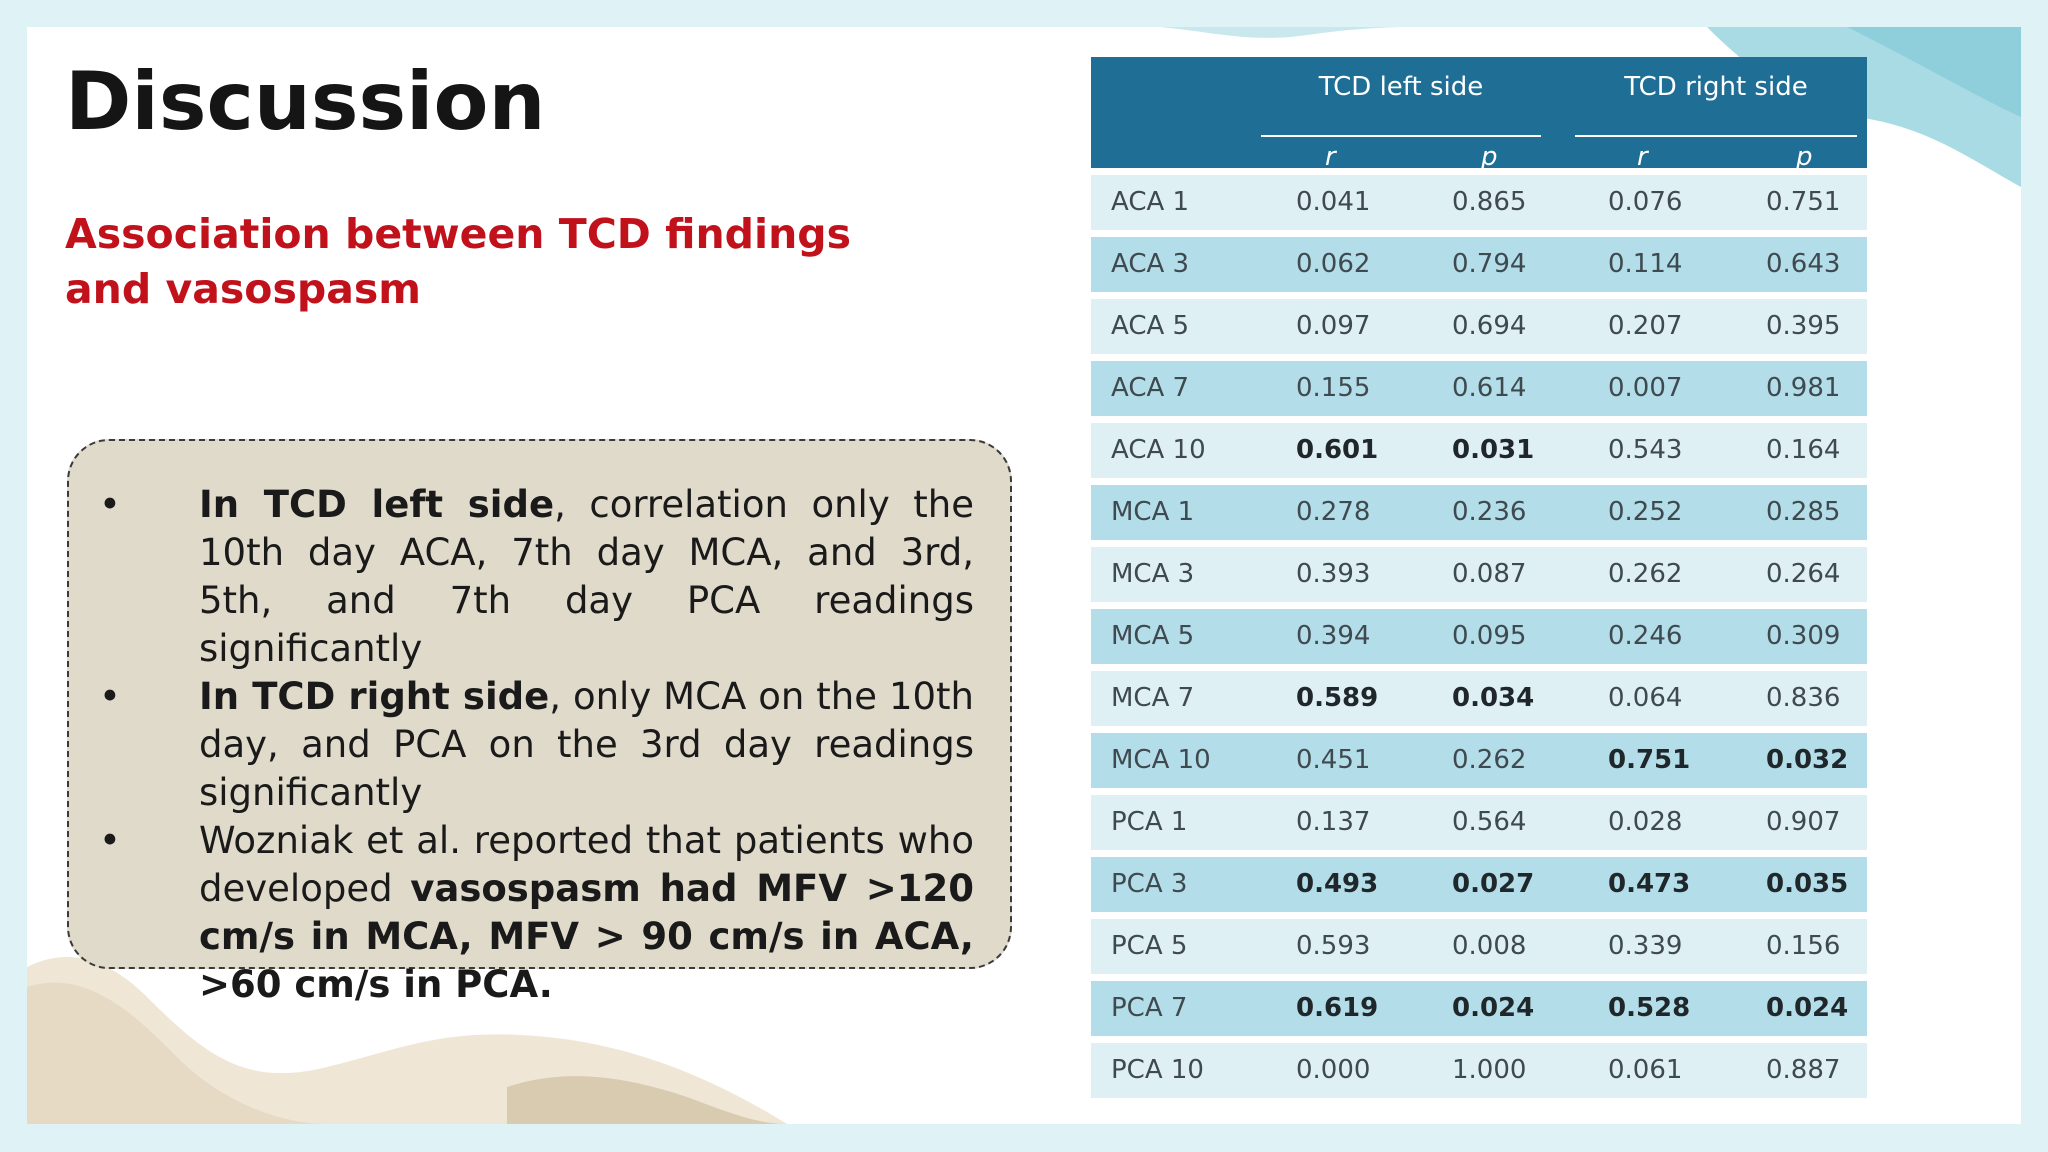 Image resolution: width=2048 pixels, height=1152 pixels. Describe the element at coordinates (1493, 698) in the screenshot. I see `left-p-value: 0.034` at that location.